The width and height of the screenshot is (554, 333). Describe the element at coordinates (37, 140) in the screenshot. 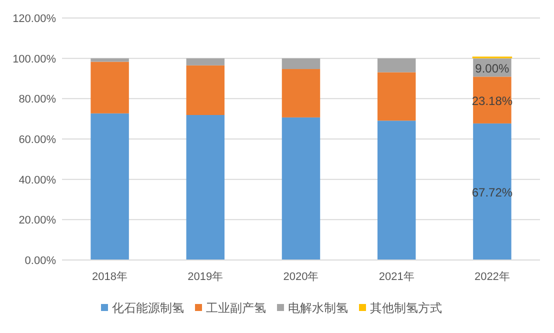

I see `y-tick-label: 60.00%` at that location.